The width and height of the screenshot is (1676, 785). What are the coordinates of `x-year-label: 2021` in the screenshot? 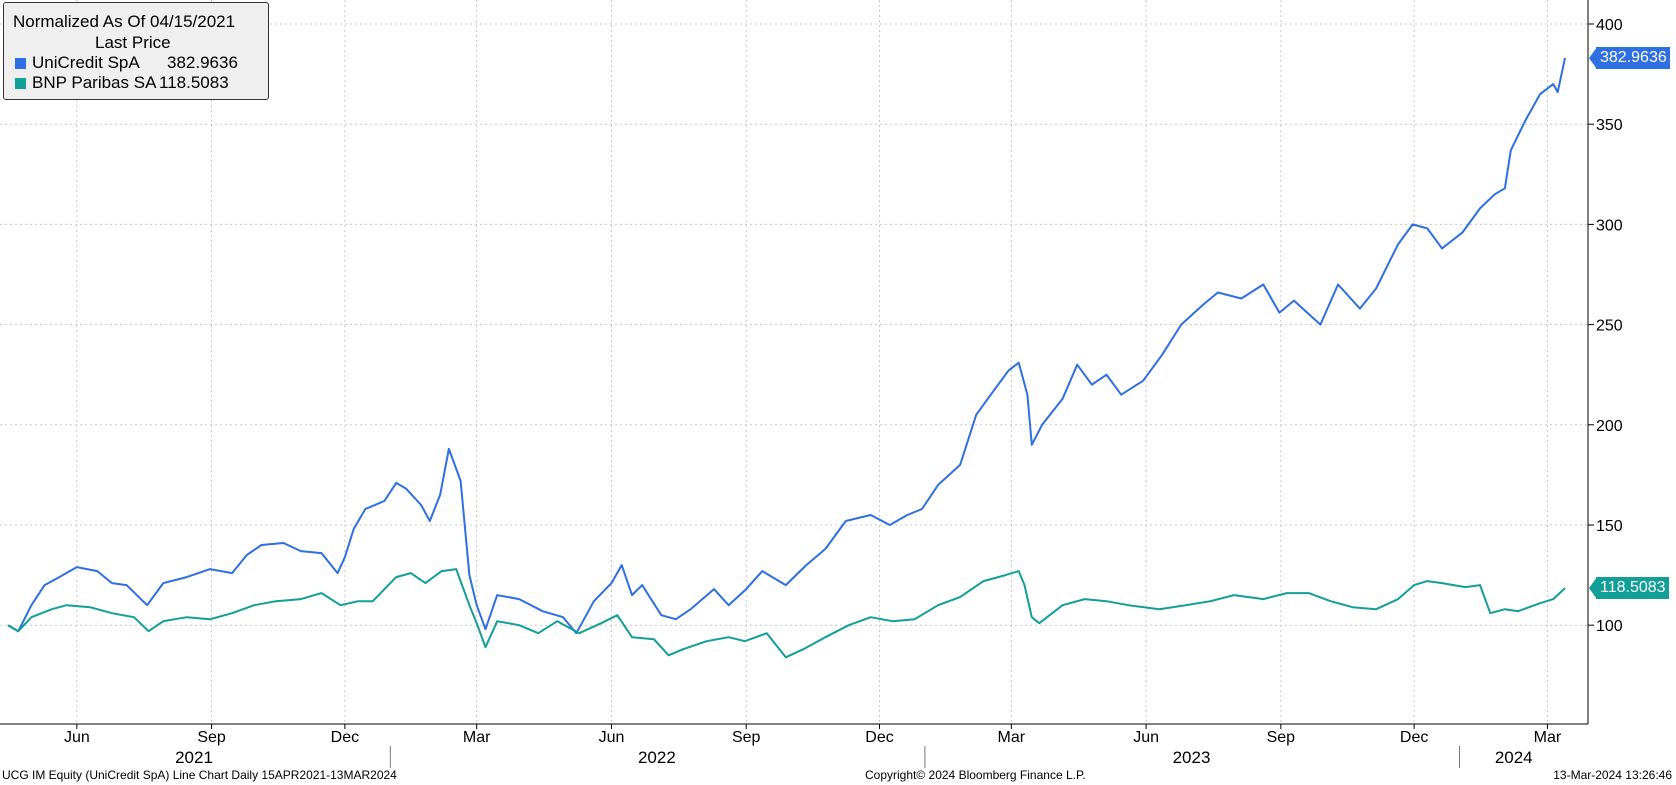 It's located at (194, 757).